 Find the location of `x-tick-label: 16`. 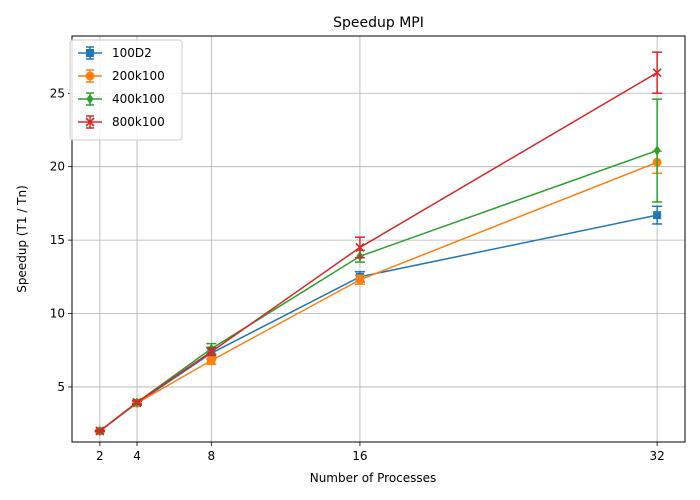

x-tick-label: 16 is located at coordinates (359, 456).